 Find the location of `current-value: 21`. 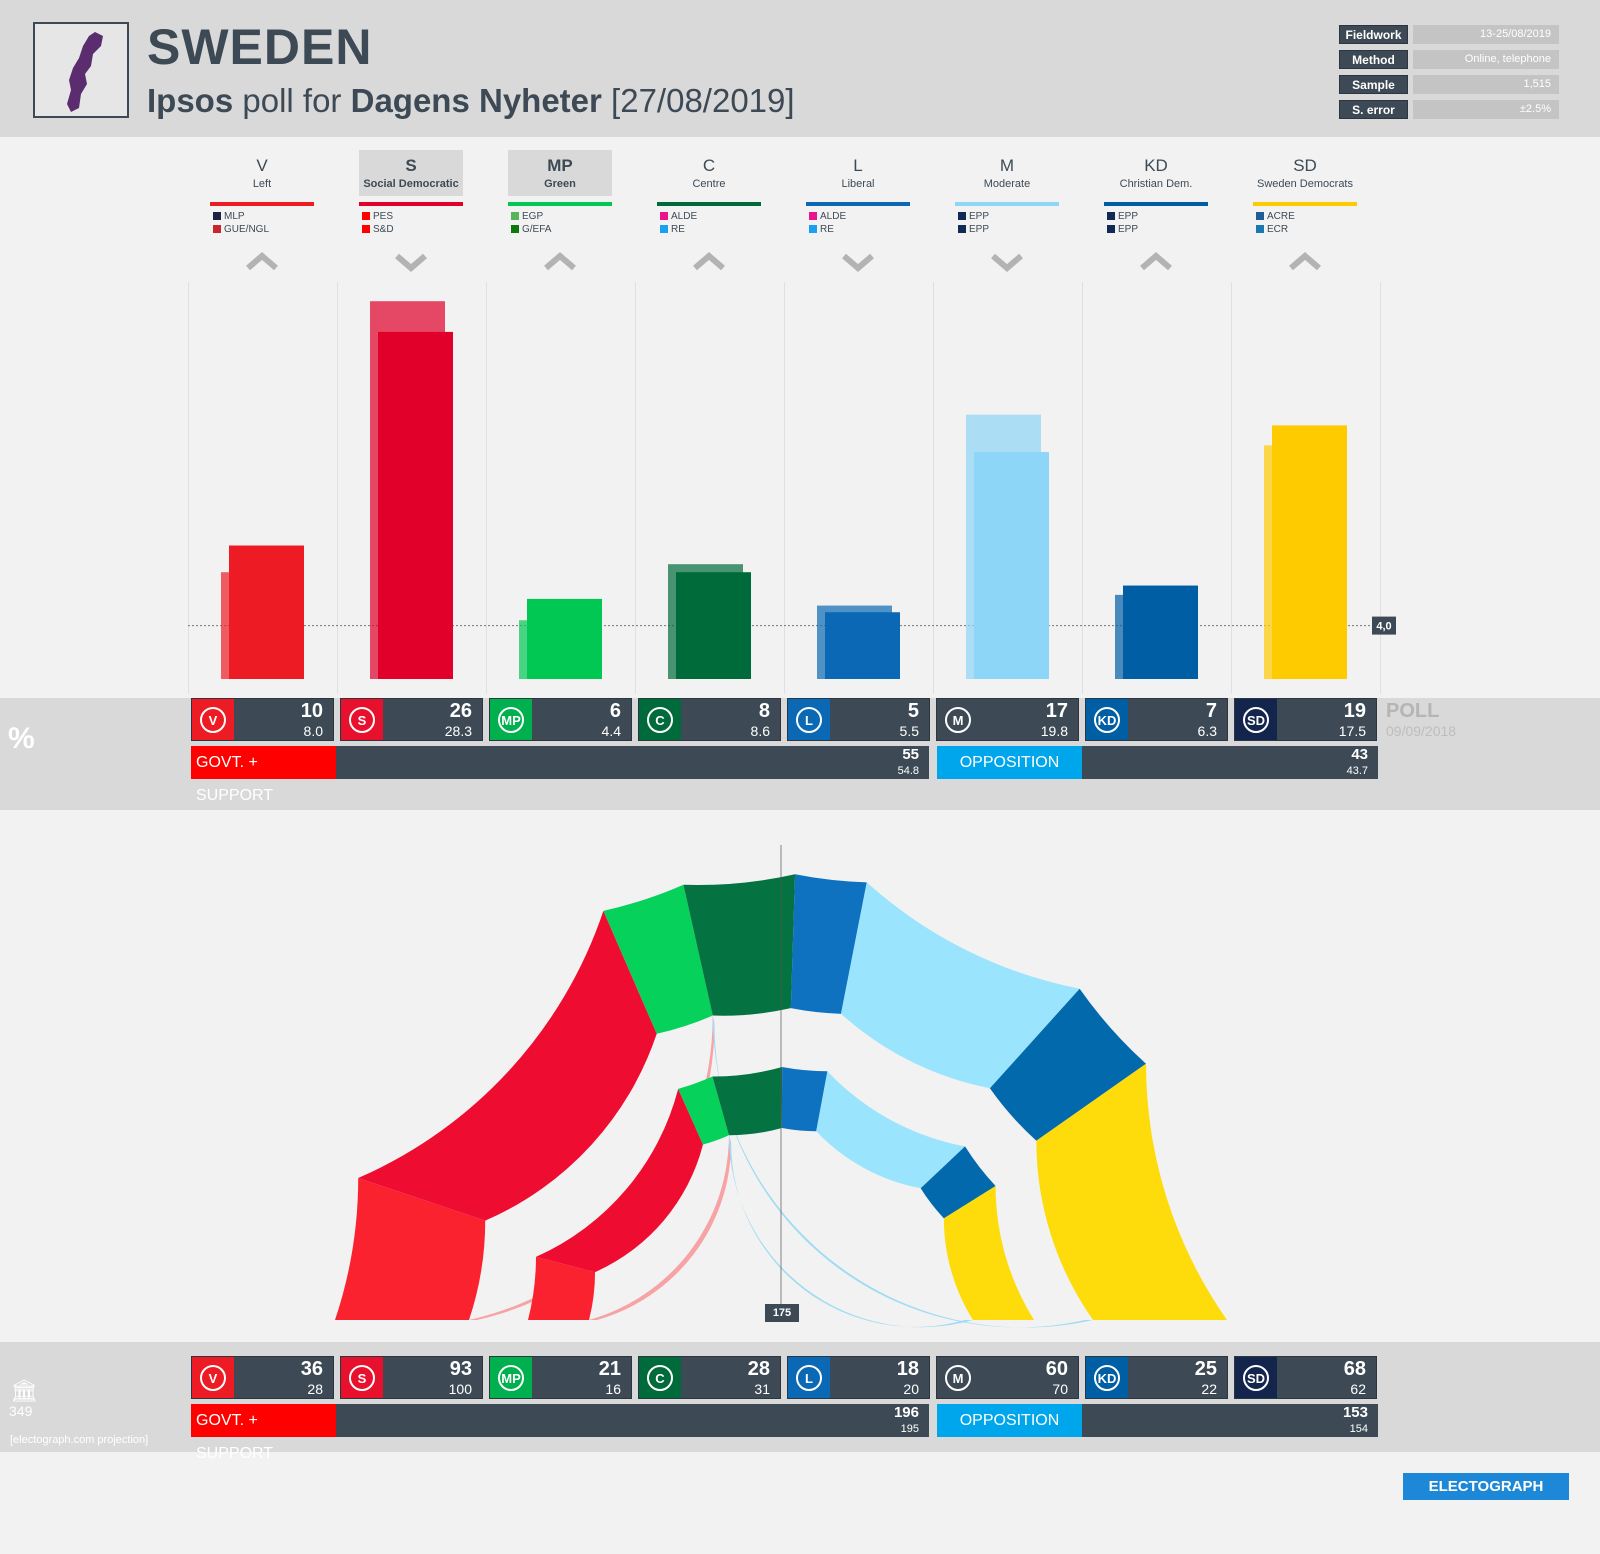

current-value: 21 is located at coordinates (609, 1369).